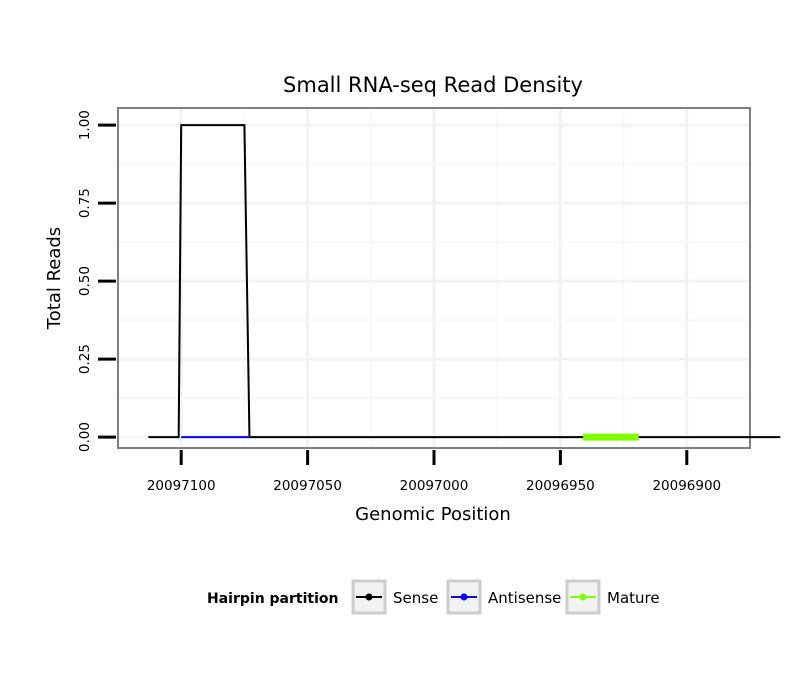 The width and height of the screenshot is (810, 690). What do you see at coordinates (272, 599) in the screenshot?
I see `legend-title: Hairpin partition` at bounding box center [272, 599].